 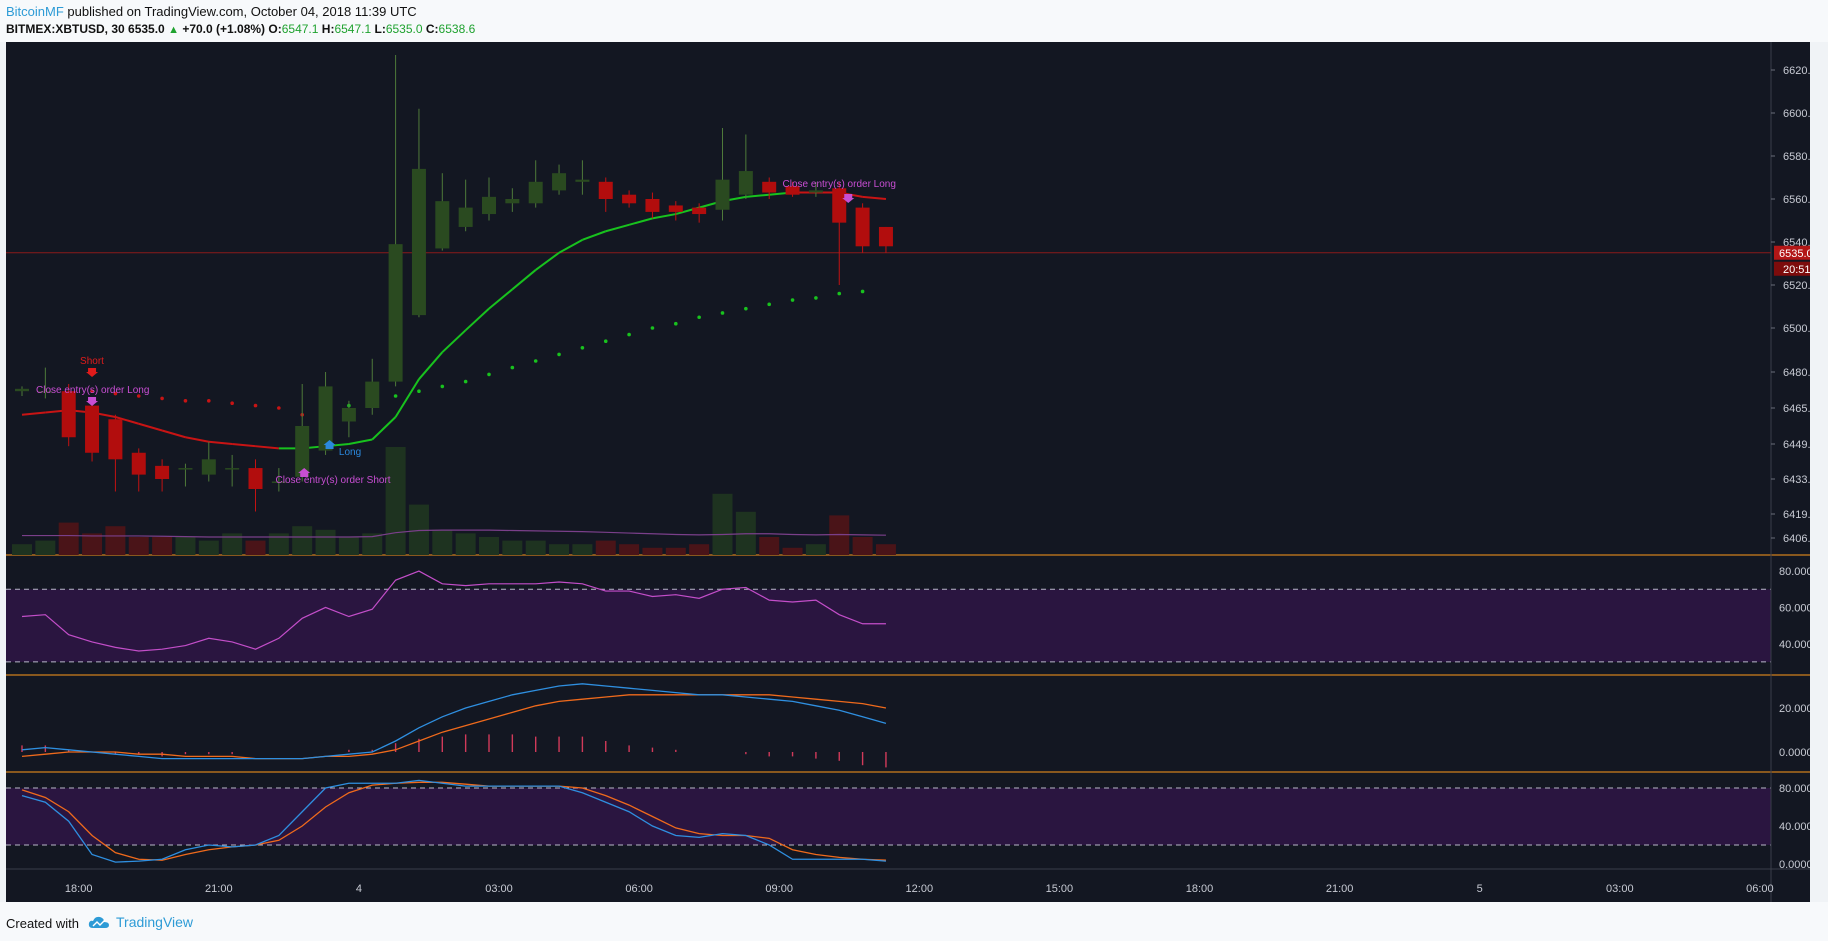 What do you see at coordinates (359, 889) in the screenshot?
I see `time-tick-label: 4` at bounding box center [359, 889].